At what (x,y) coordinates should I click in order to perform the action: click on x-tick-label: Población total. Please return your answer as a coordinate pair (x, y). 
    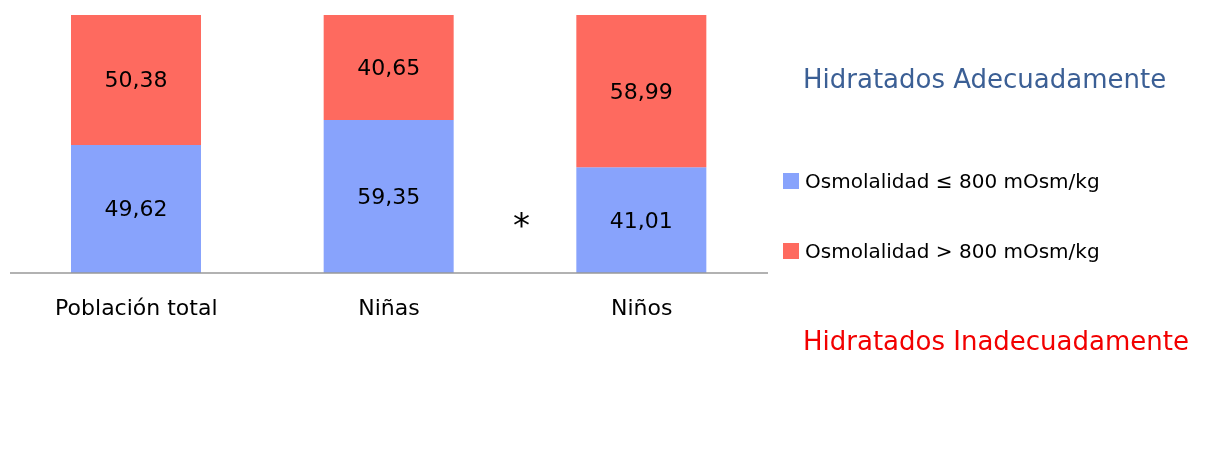
    Looking at the image, I should click on (136, 307).